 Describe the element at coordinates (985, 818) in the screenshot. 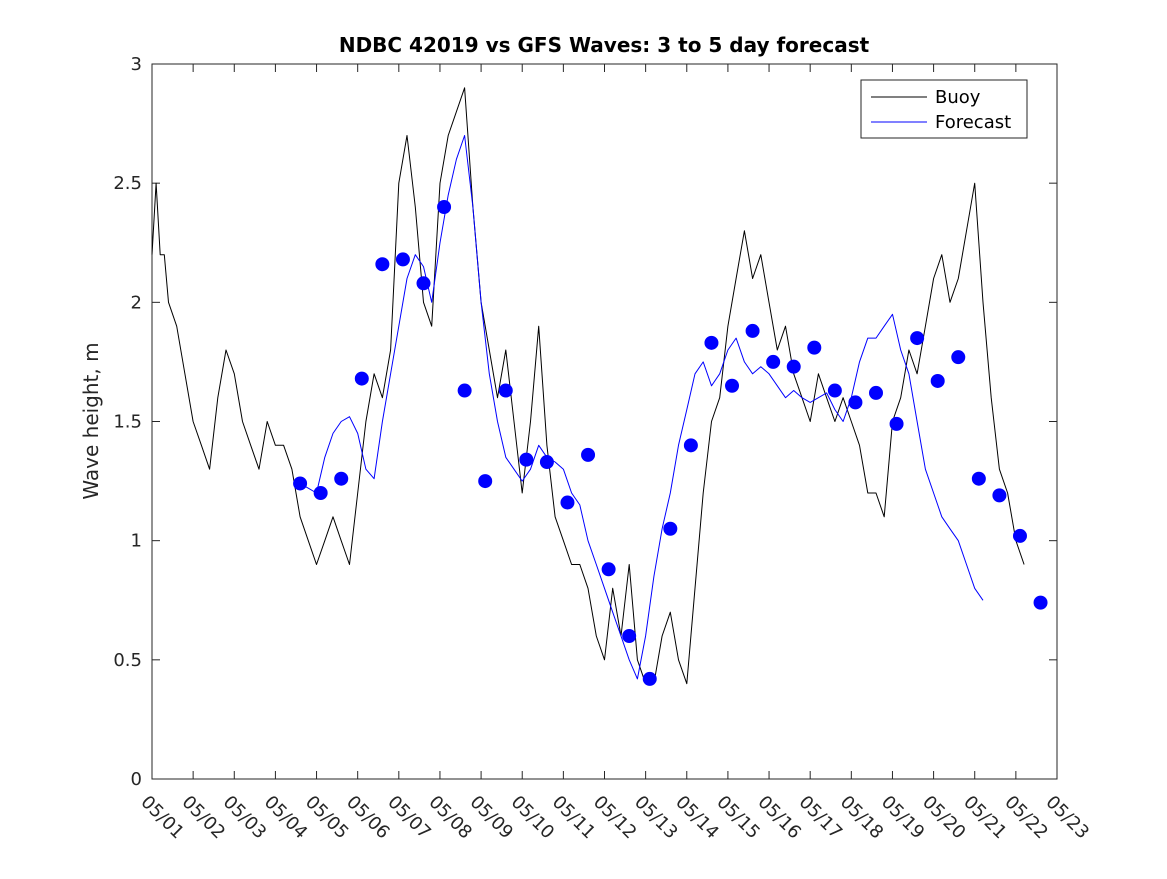

I see `x-tick-label: 05/21` at that location.